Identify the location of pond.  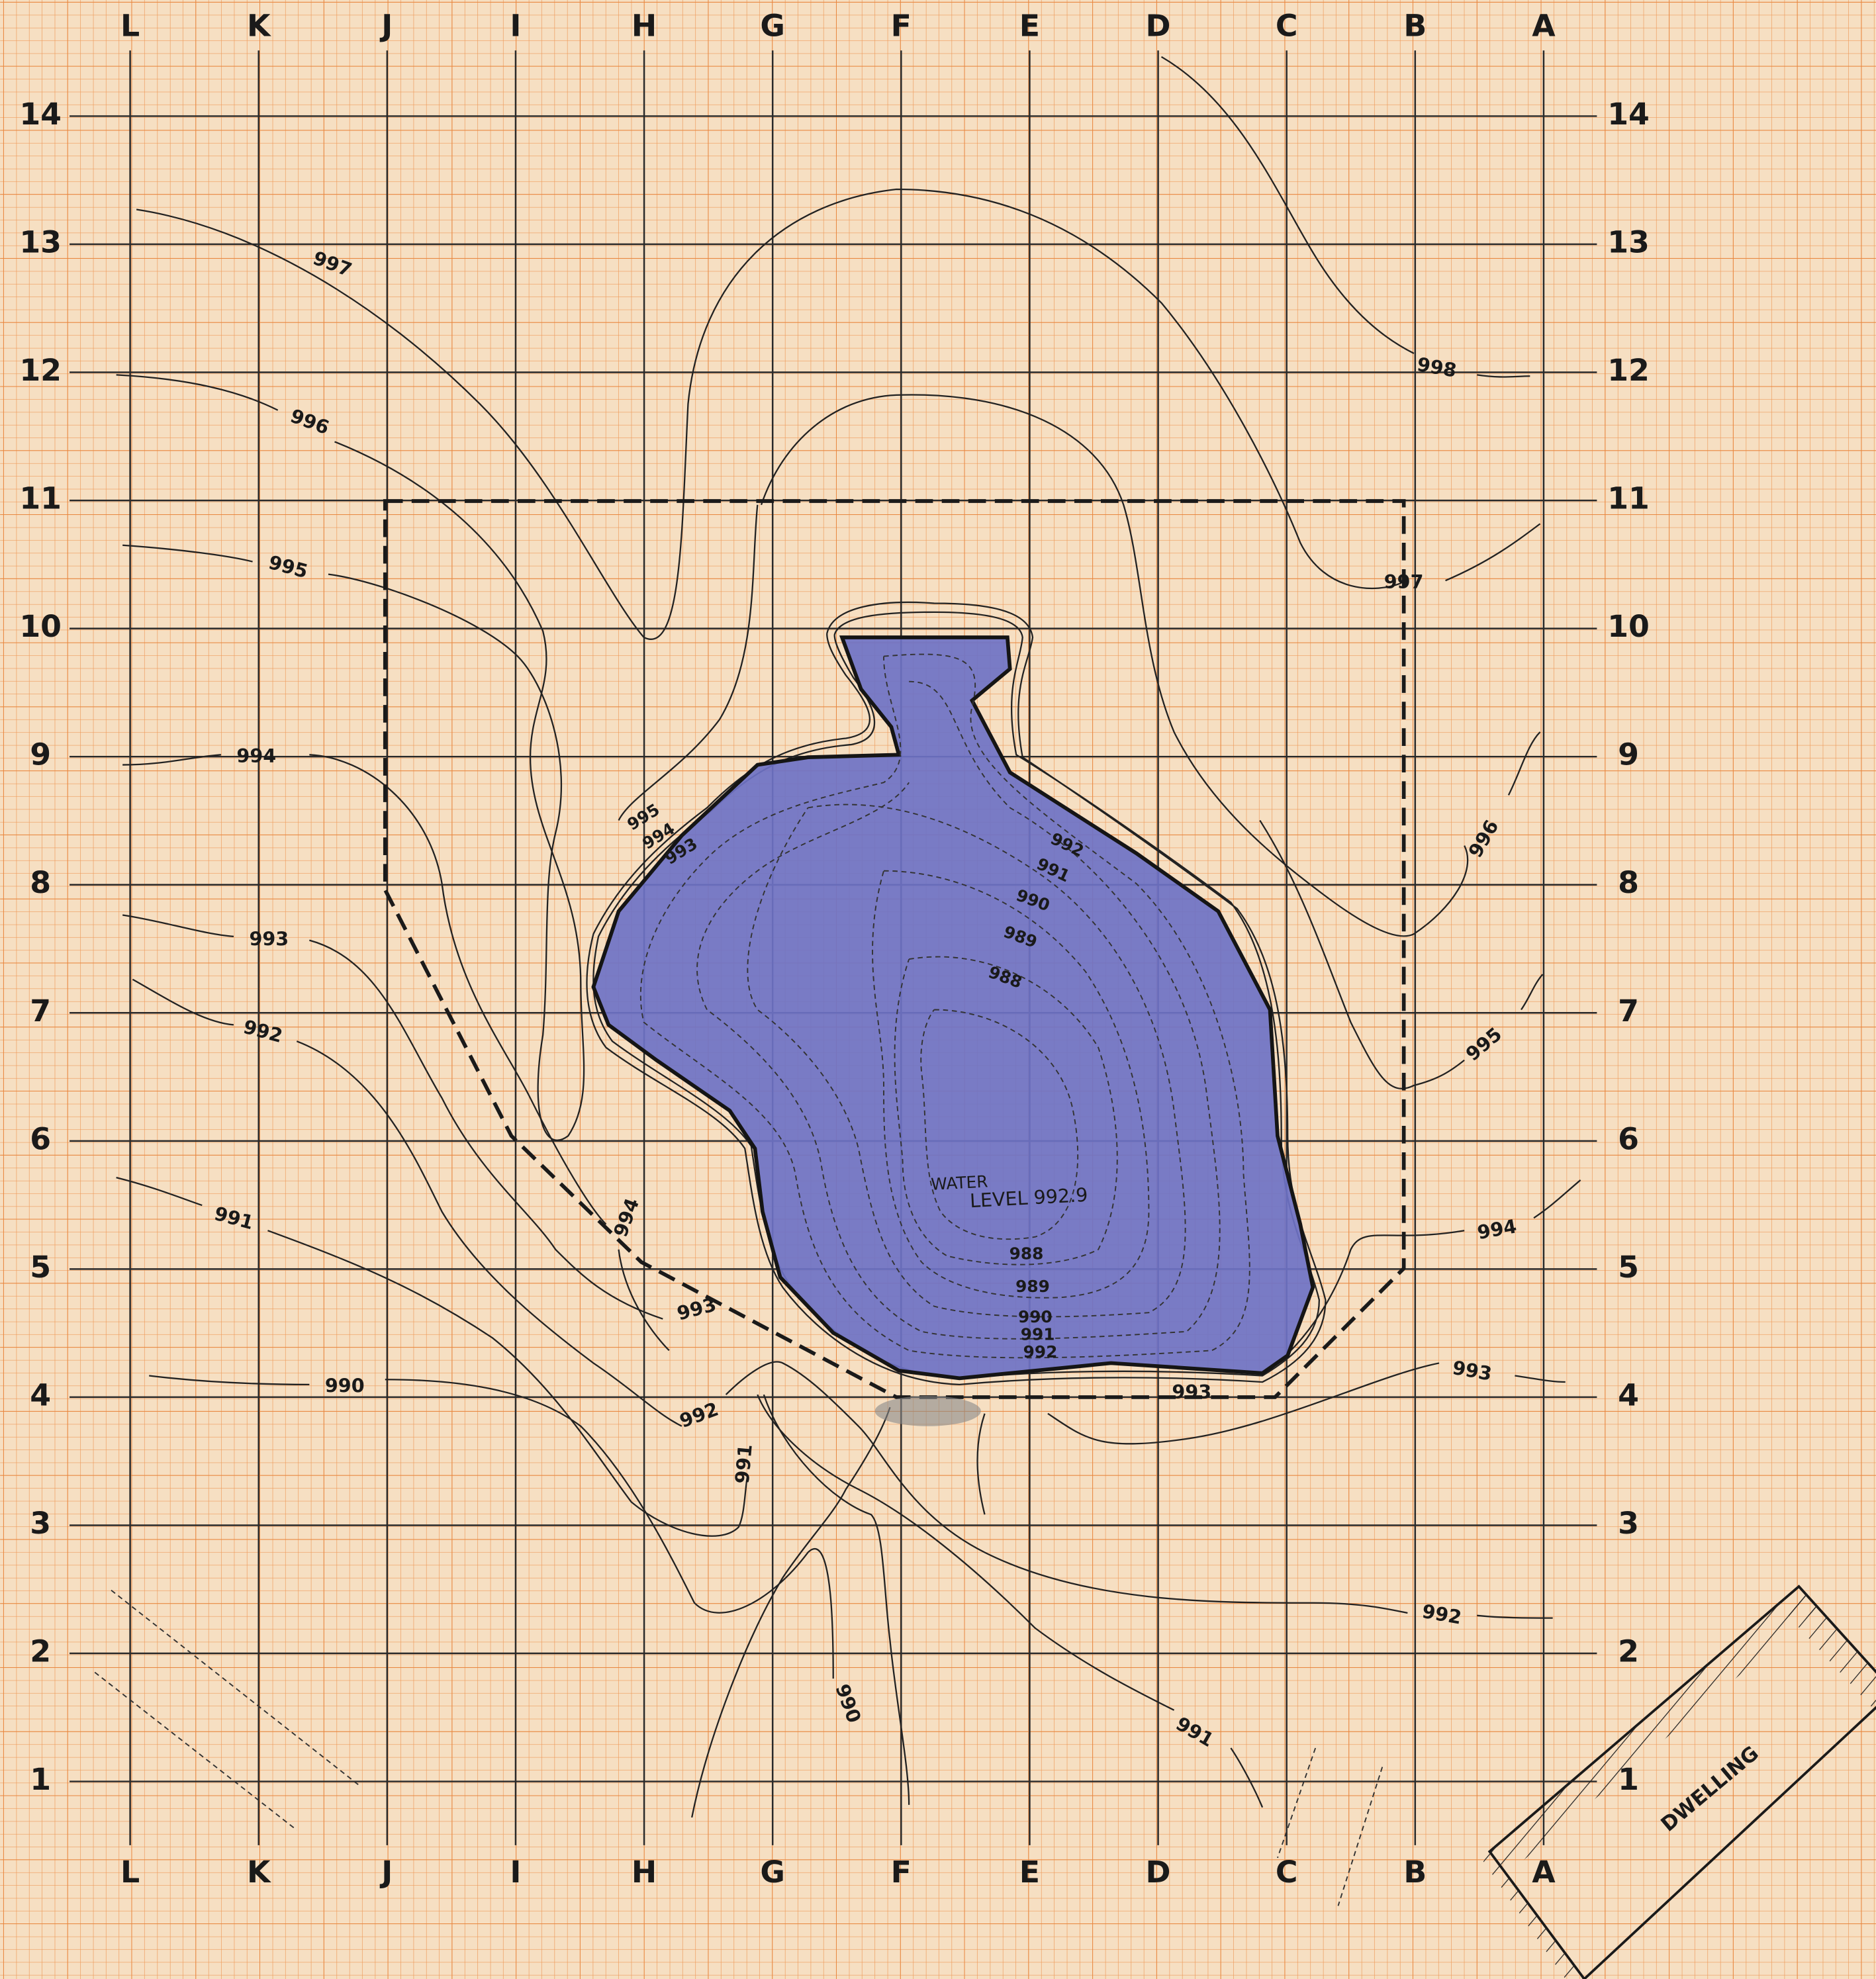
(953, 1008).